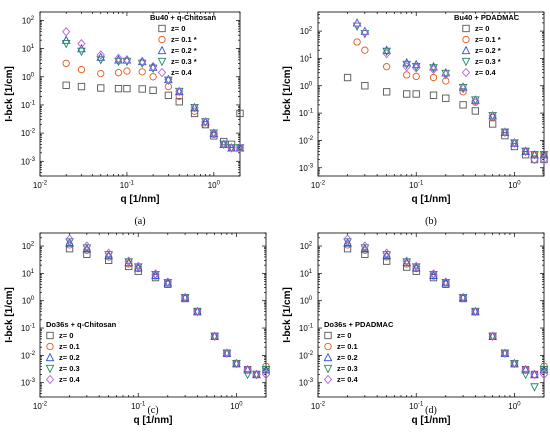  What do you see at coordinates (153, 420) in the screenshot?
I see `x-axis-label: q [1/nm]` at bounding box center [153, 420].